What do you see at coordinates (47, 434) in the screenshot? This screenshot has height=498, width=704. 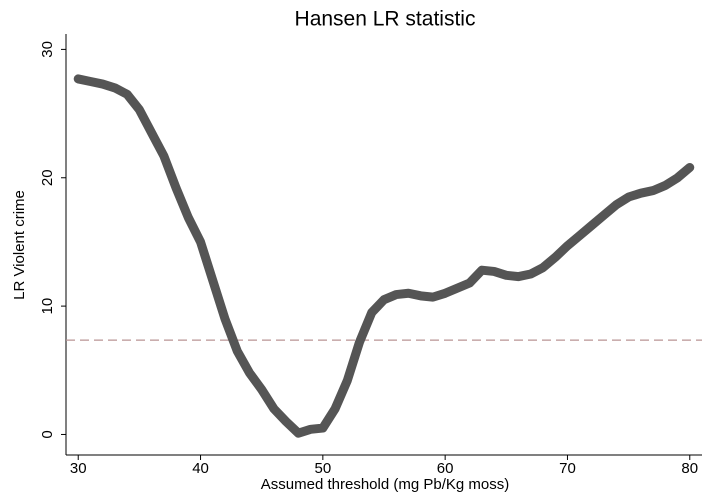 I see `y-tick-label: 0` at bounding box center [47, 434].